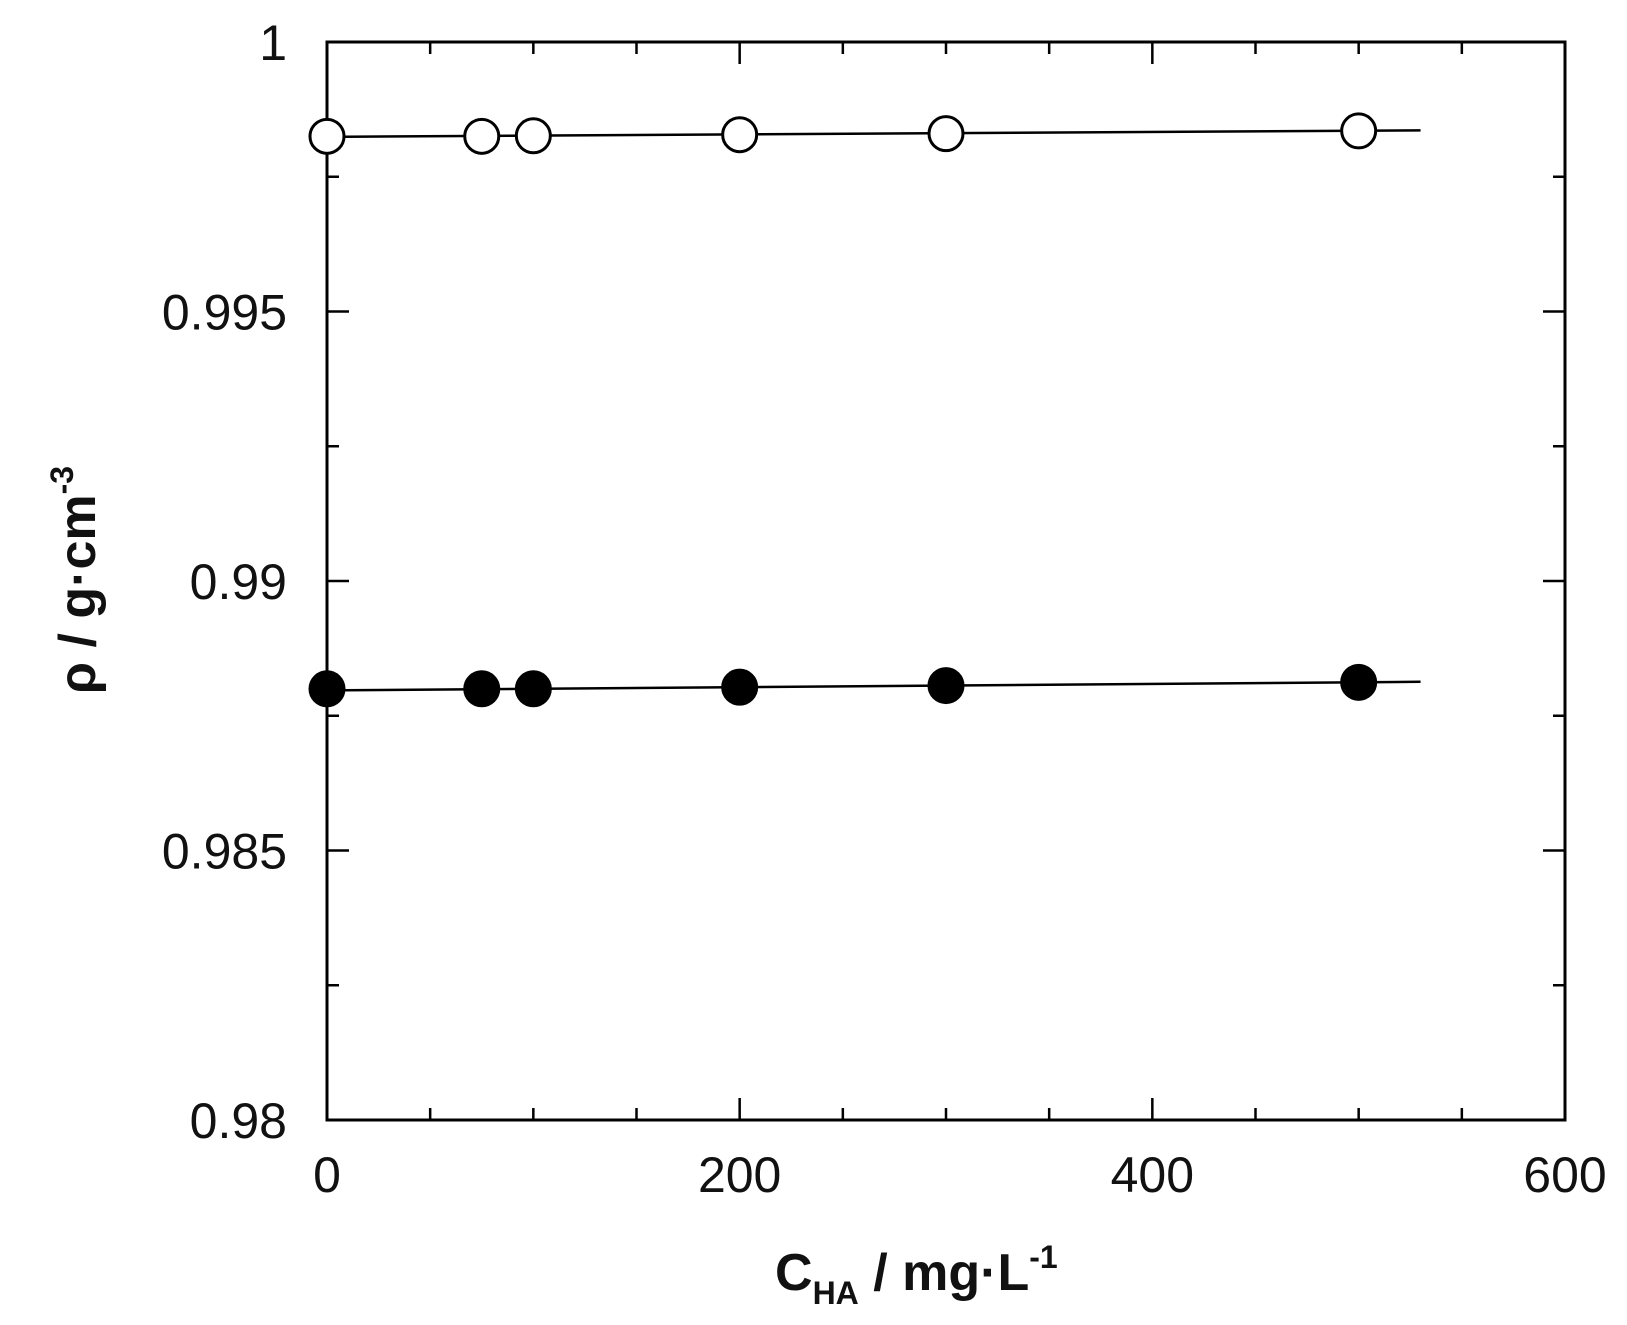  What do you see at coordinates (238, 1121) in the screenshot?
I see `y-tick-label: 0.98` at bounding box center [238, 1121].